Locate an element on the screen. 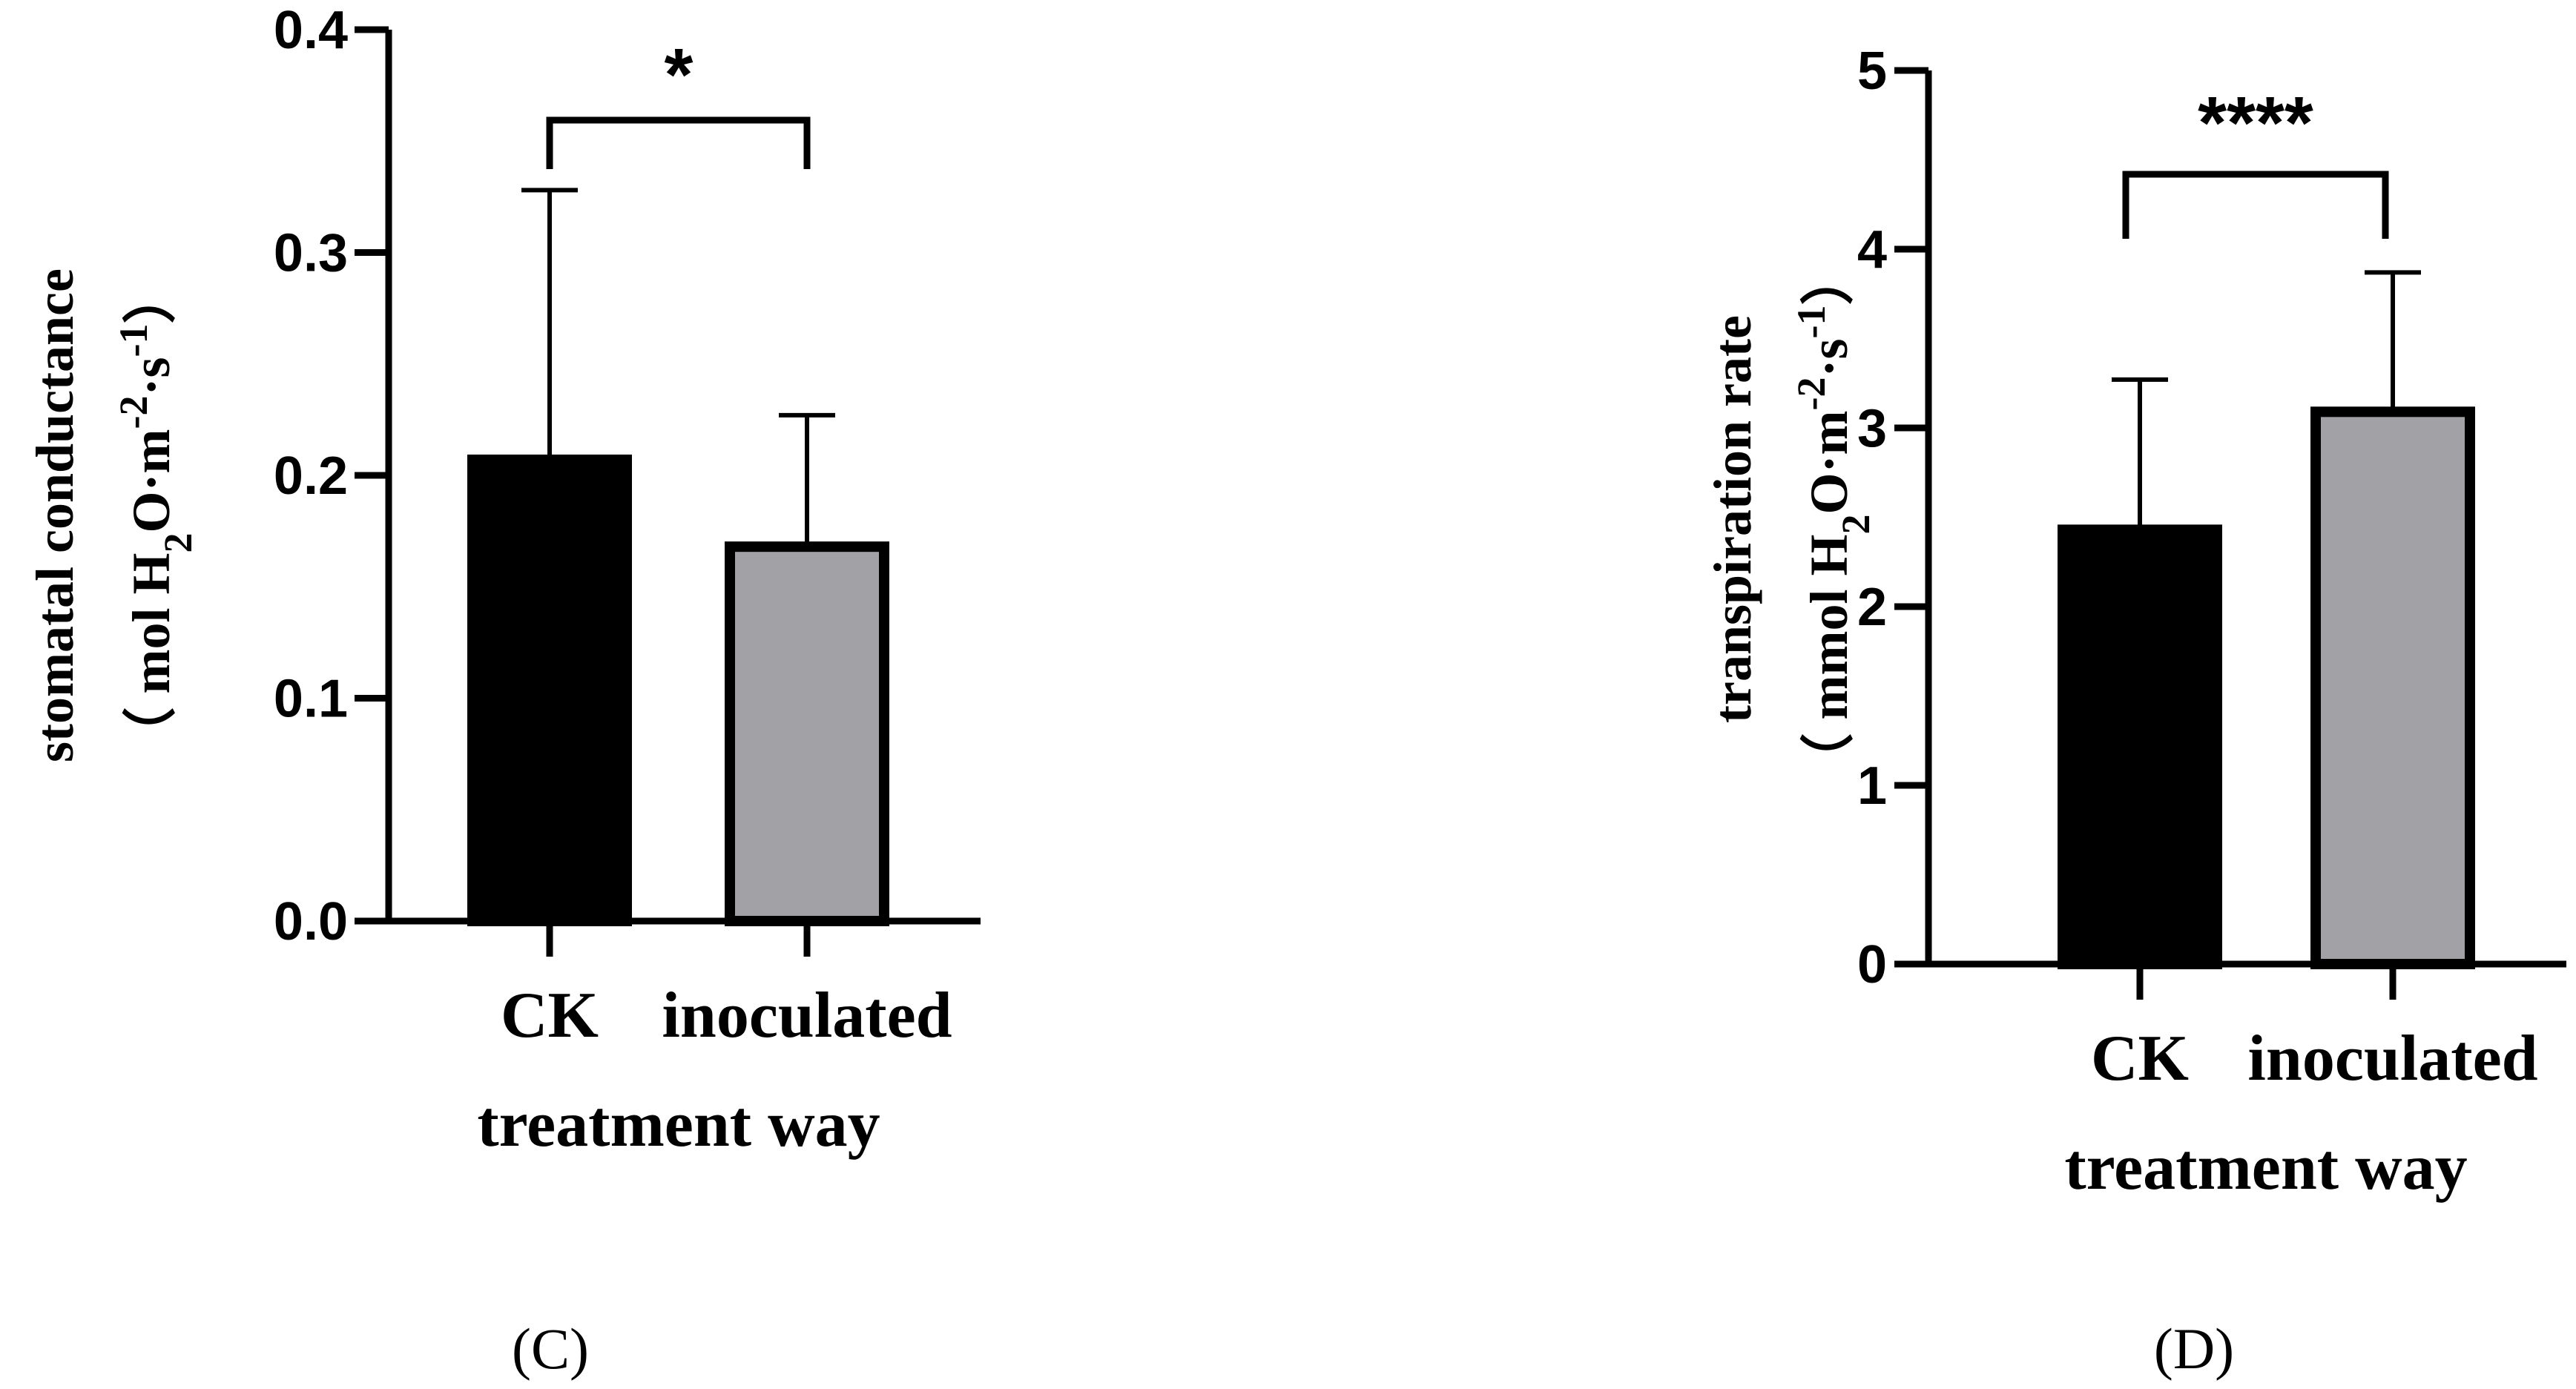 This screenshot has height=1389, width=2576. chart-c-ylabel-line2: （ mol H2O·m-2·s-1） is located at coordinates (156, 515).